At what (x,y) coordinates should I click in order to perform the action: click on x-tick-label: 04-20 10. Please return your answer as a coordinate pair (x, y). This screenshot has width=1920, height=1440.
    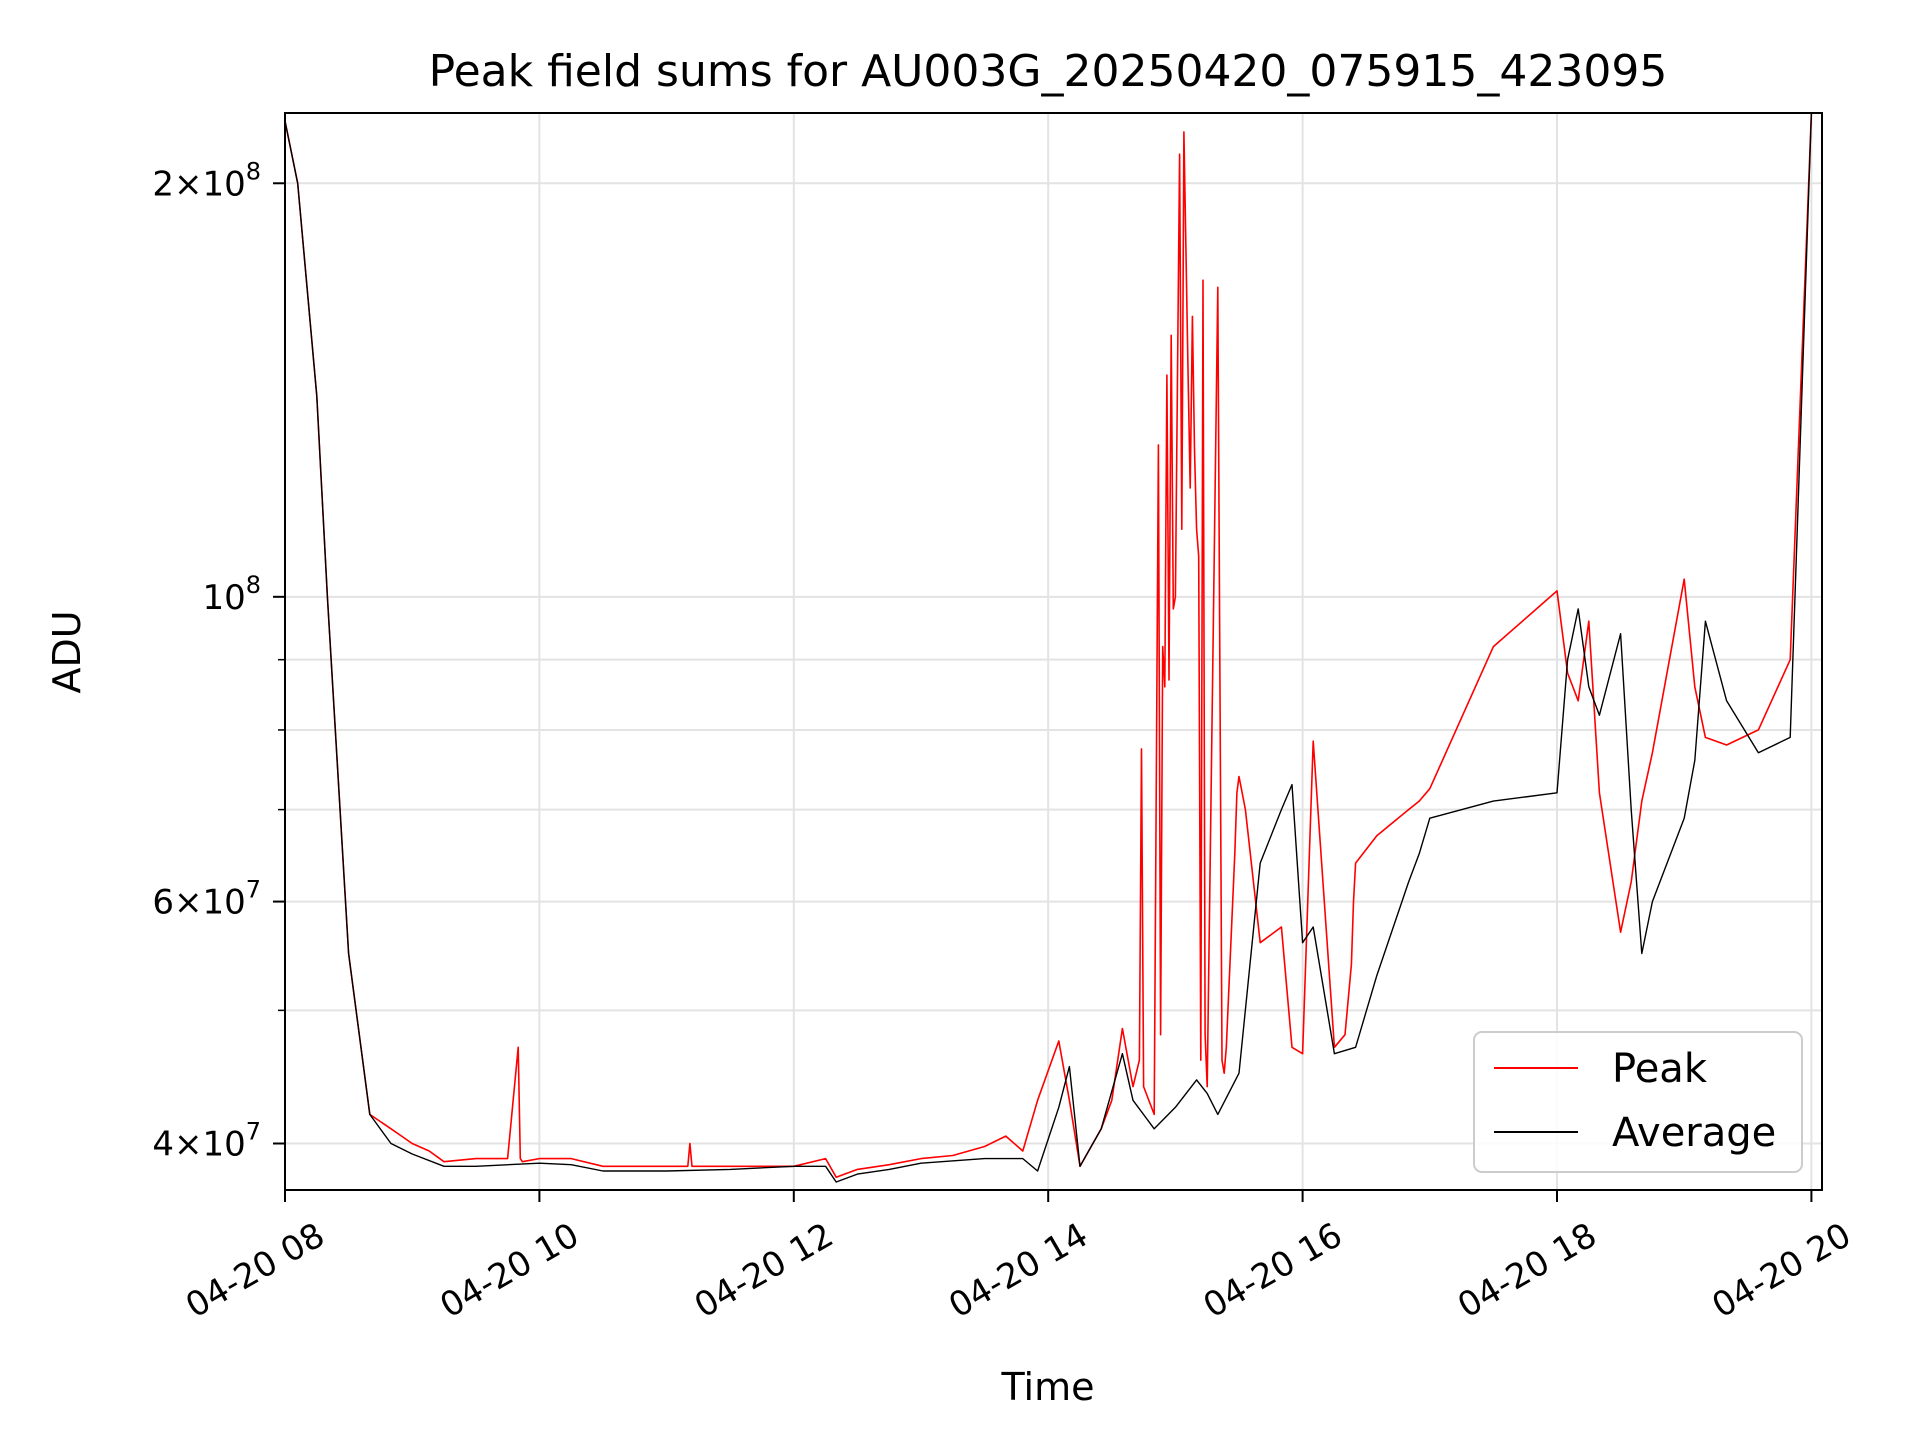
    Looking at the image, I should click on (510, 1270).